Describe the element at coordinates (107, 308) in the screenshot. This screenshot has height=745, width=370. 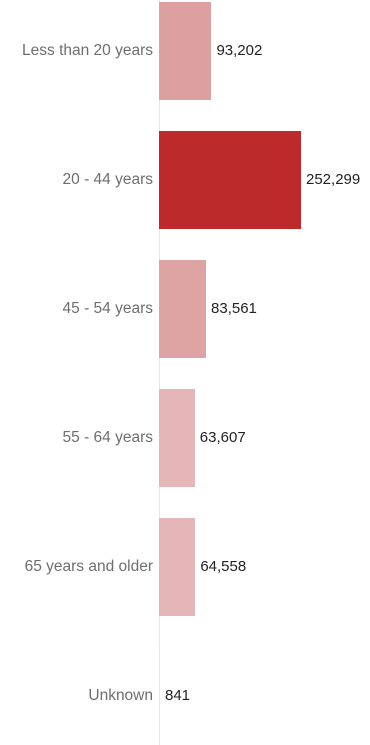
I see `category-label: 45 - 54 years` at that location.